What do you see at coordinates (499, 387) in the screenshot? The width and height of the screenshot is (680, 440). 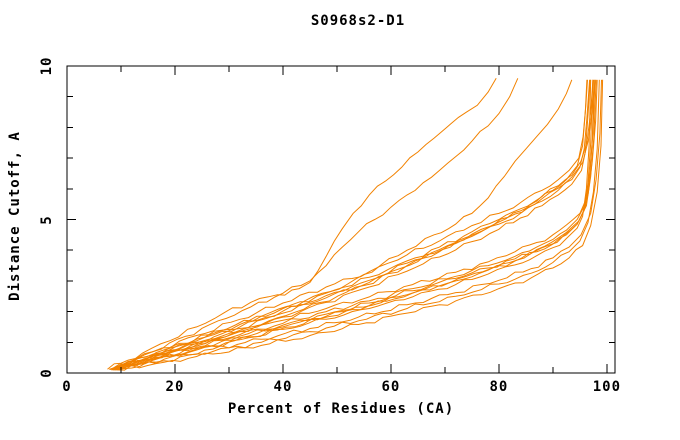 I see `x-tick-label: 80` at bounding box center [499, 387].